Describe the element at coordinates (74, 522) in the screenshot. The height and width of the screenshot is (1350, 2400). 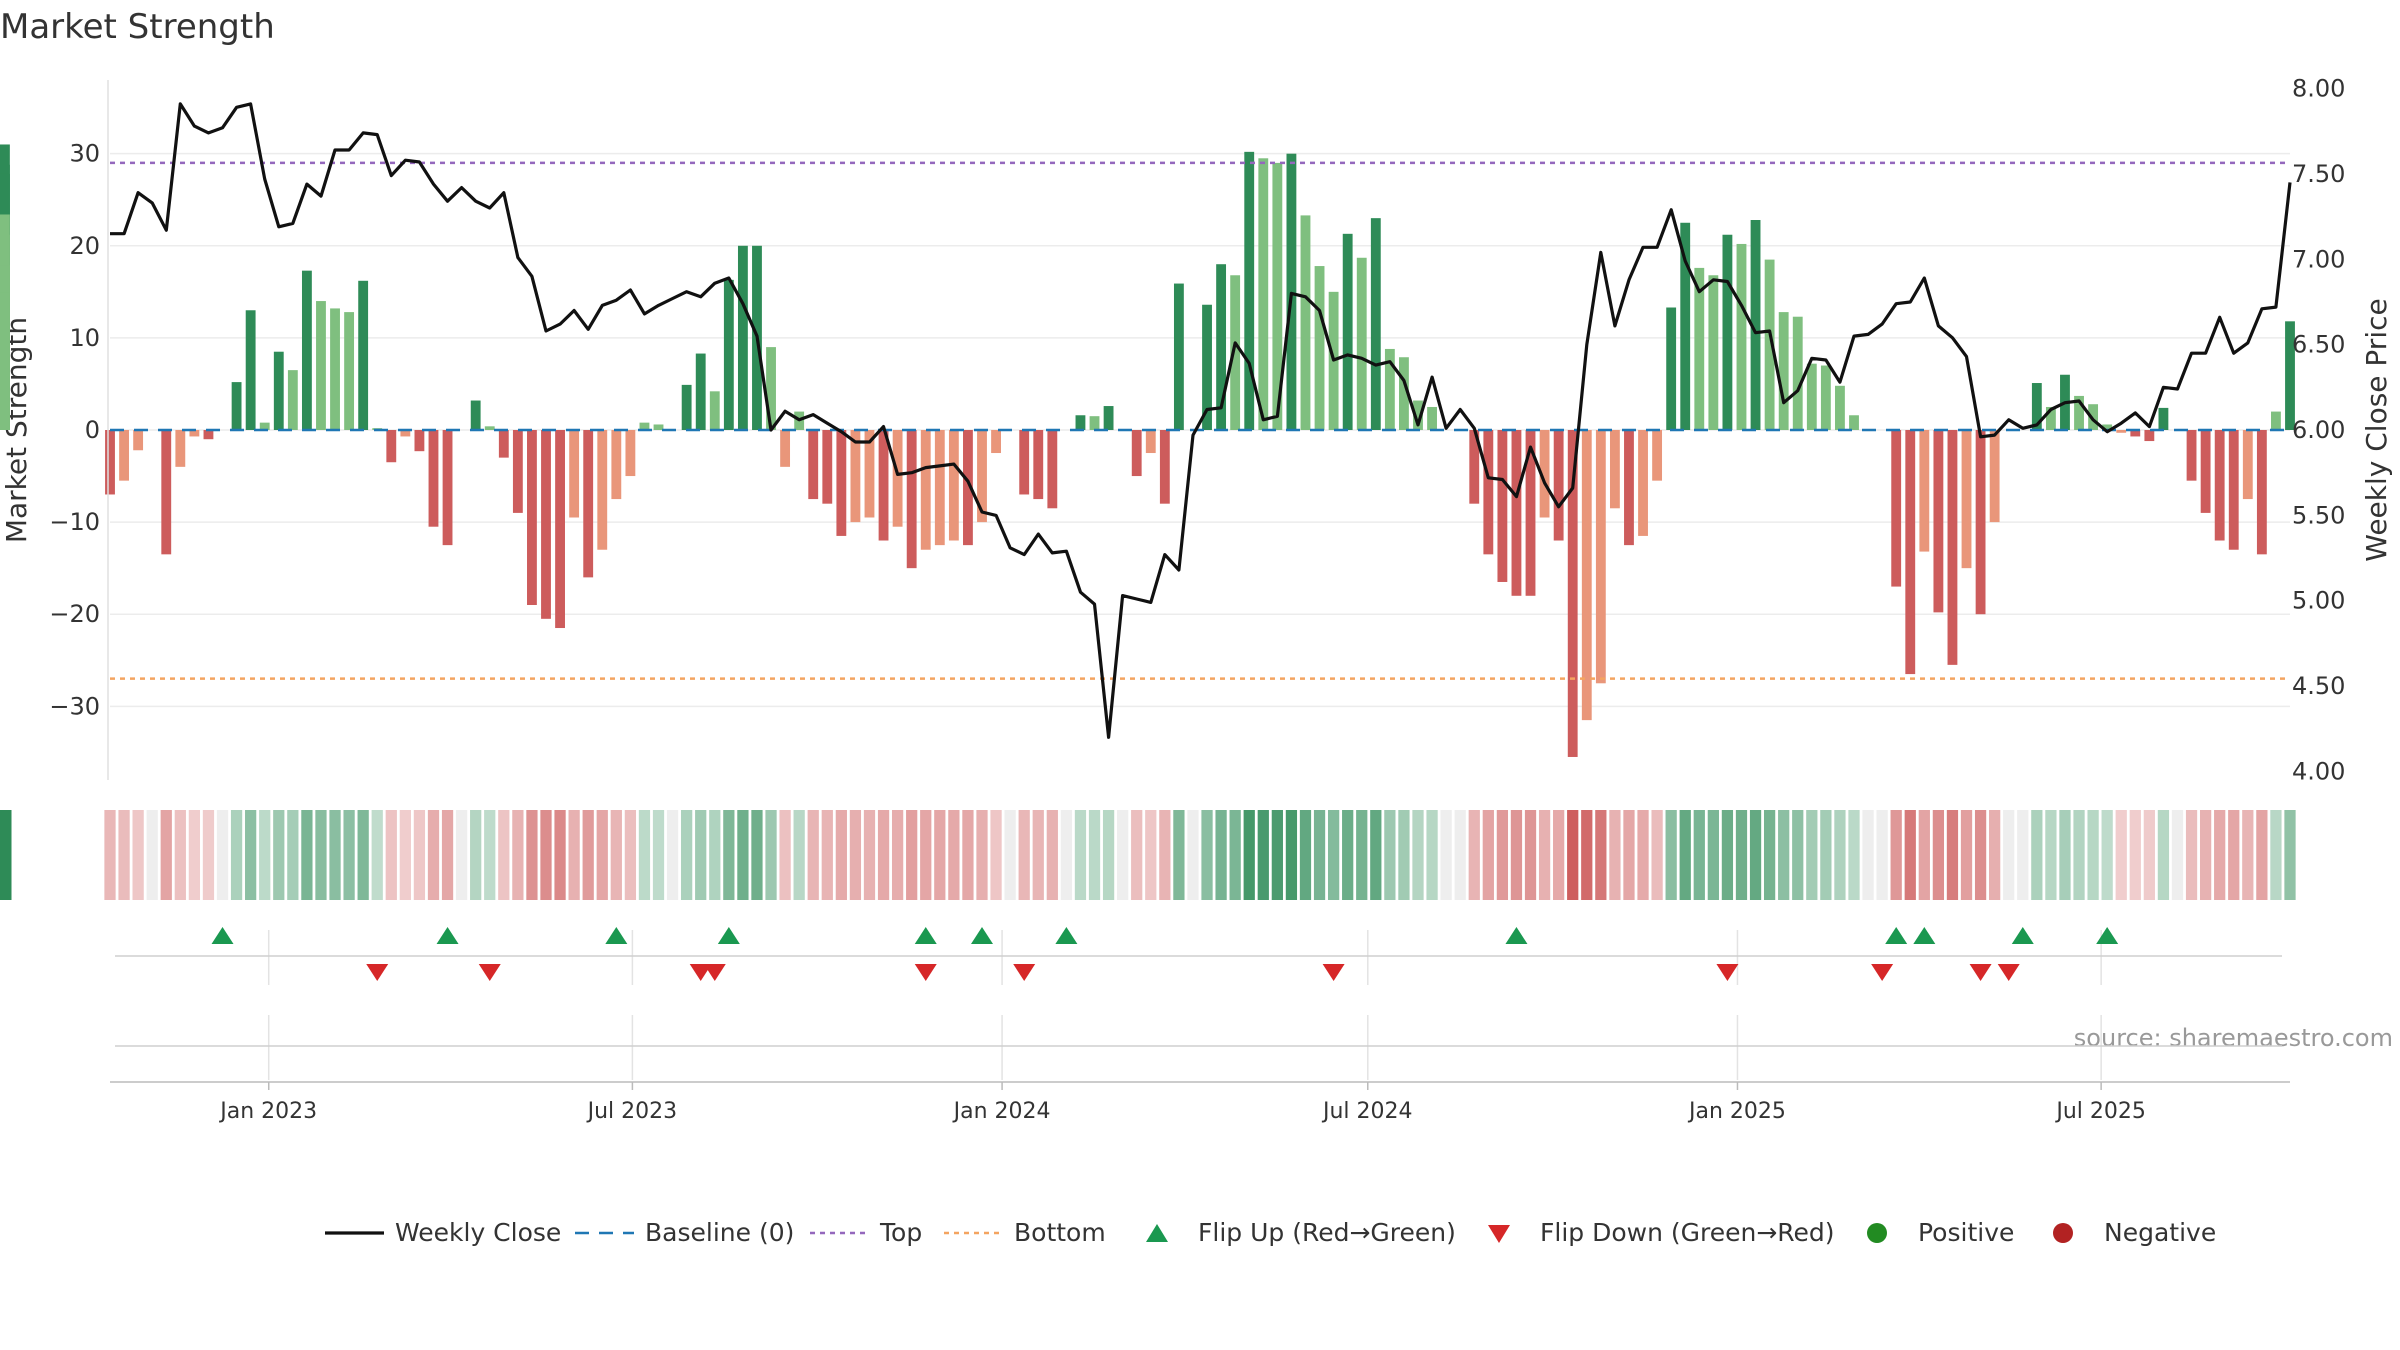
I see `y-tick-label: −10` at that location.